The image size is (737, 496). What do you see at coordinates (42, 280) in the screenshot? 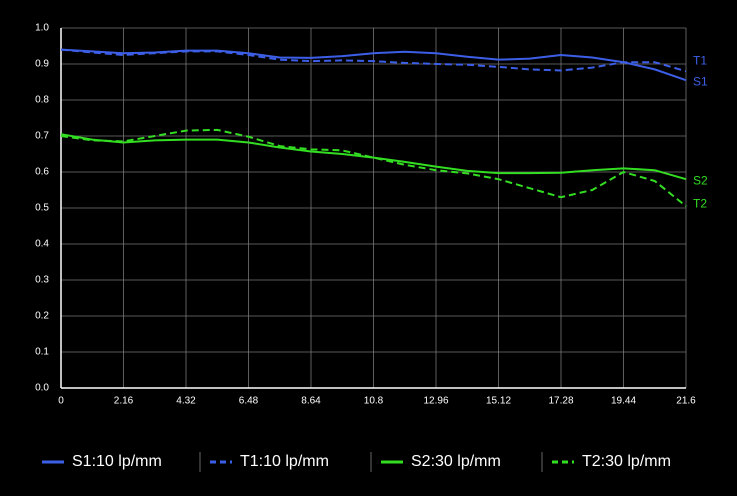
I see `y-tick-label: 0.3` at bounding box center [42, 280].